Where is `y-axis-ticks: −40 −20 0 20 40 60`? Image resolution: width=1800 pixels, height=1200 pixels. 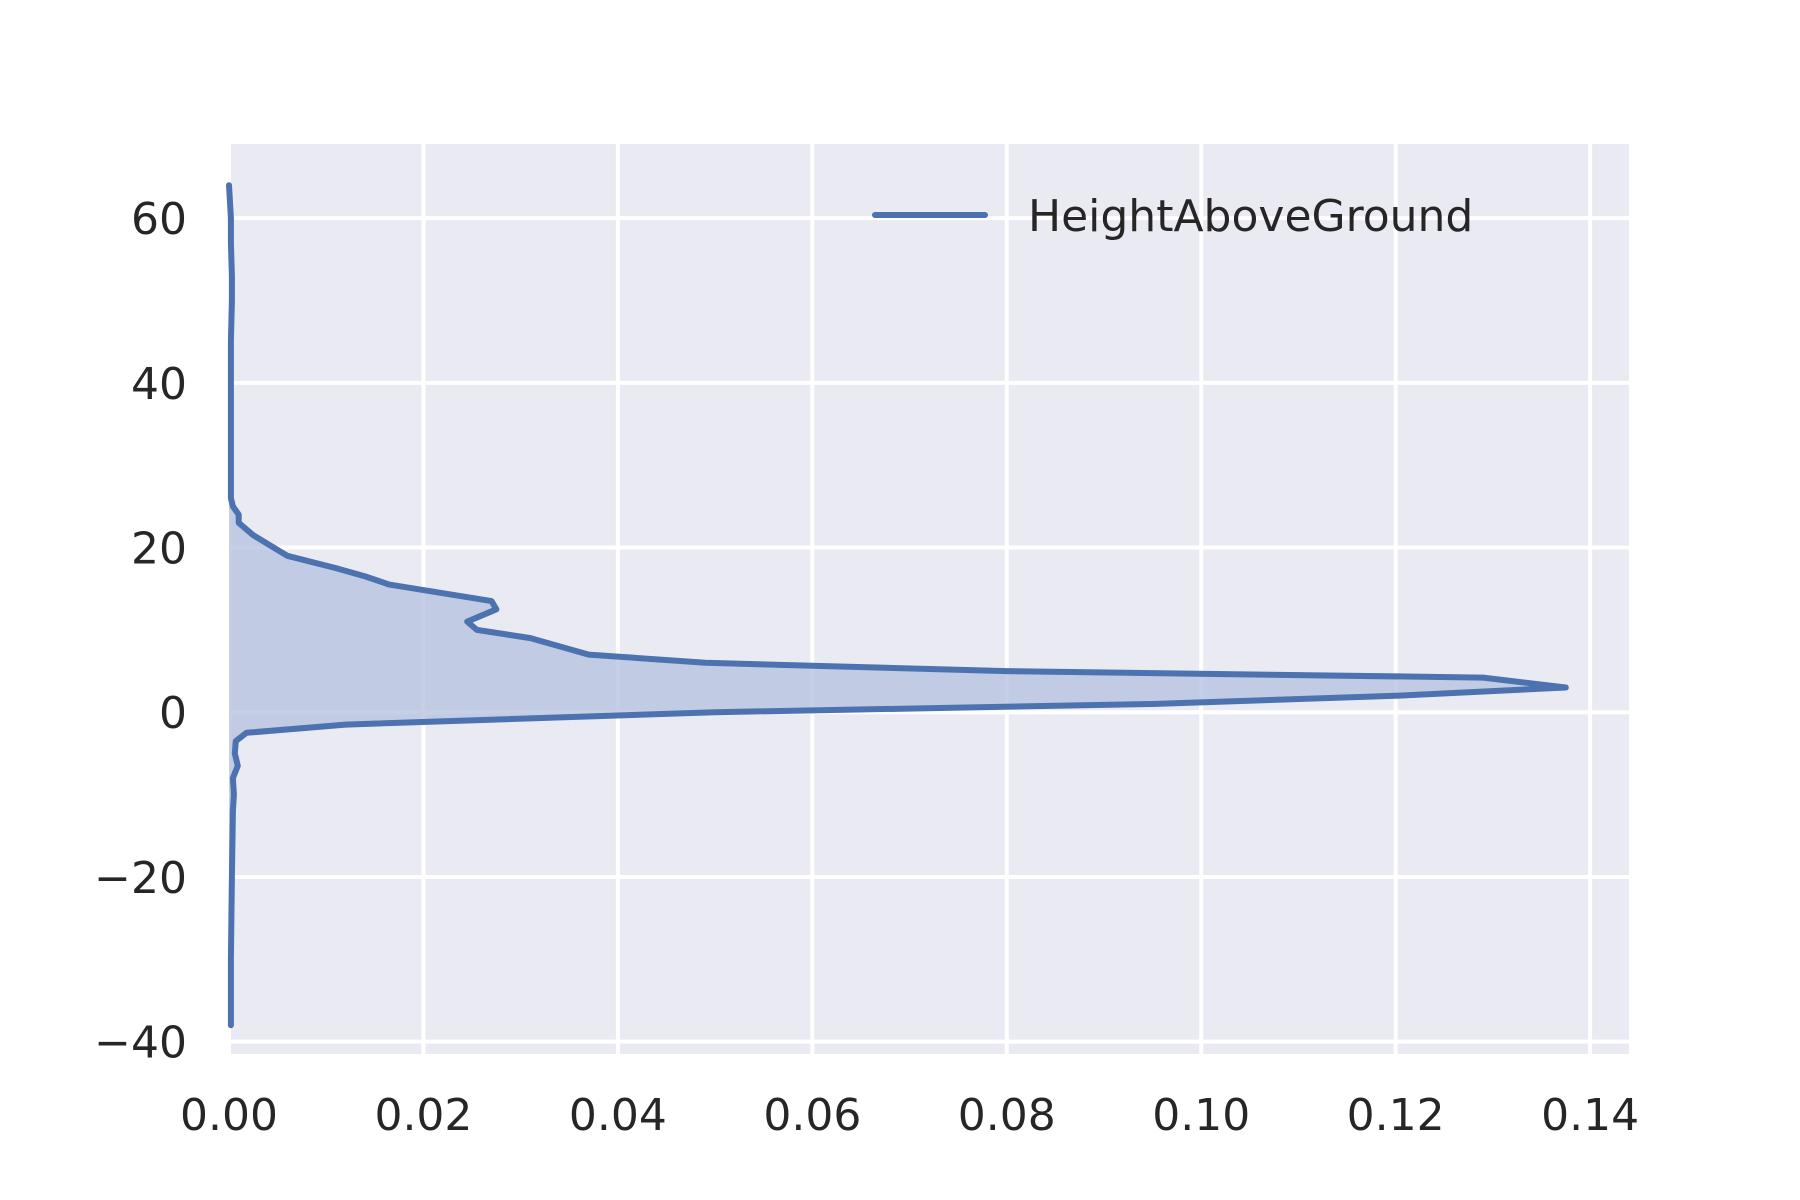 y-axis-ticks: −40 −20 0 20 40 60 is located at coordinates (140, 631).